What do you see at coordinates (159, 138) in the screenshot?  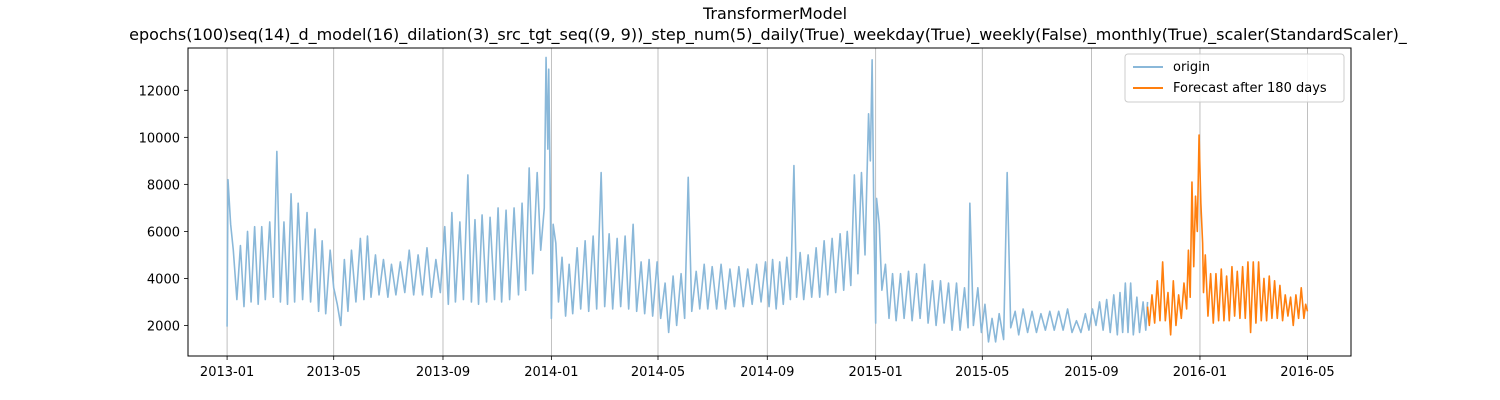 I see `y-tick-label: 10000` at bounding box center [159, 138].